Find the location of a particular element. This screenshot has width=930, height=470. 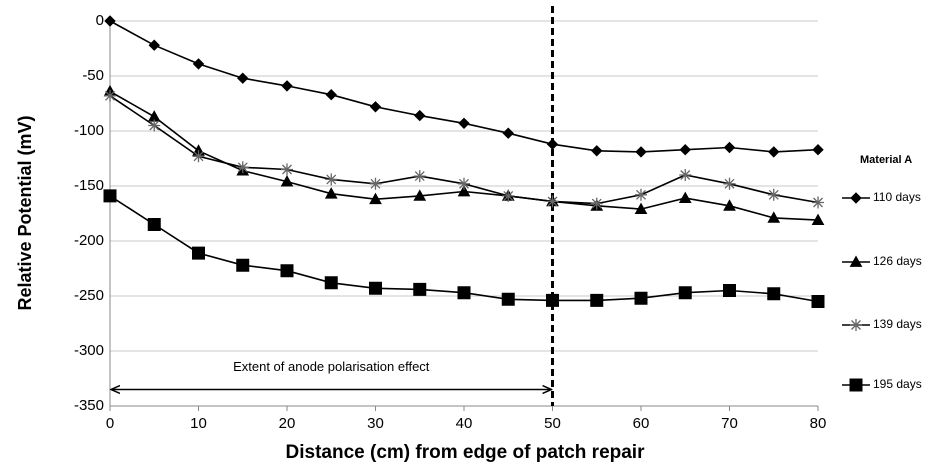

annotation-text: Extent of anode polarisation effect is located at coordinates (331, 366).